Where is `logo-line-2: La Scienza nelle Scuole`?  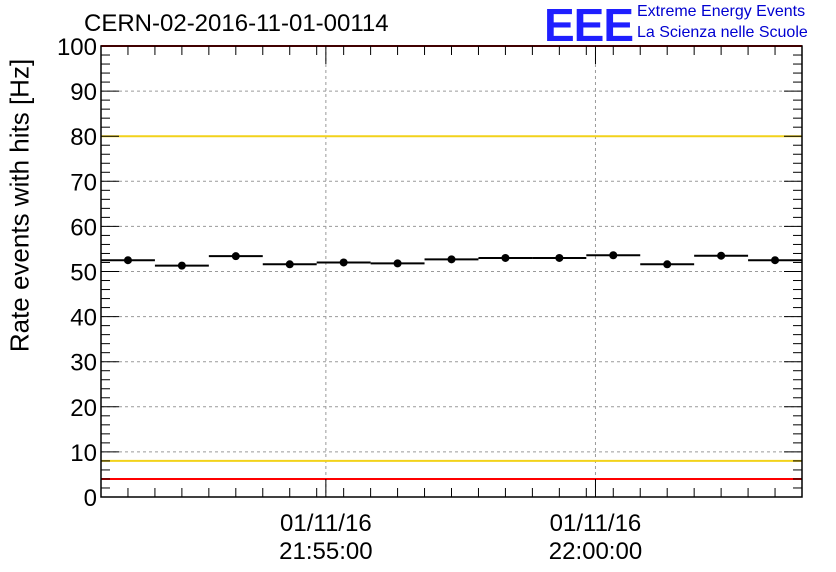 logo-line-2: La Scienza nelle Scuole is located at coordinates (722, 32).